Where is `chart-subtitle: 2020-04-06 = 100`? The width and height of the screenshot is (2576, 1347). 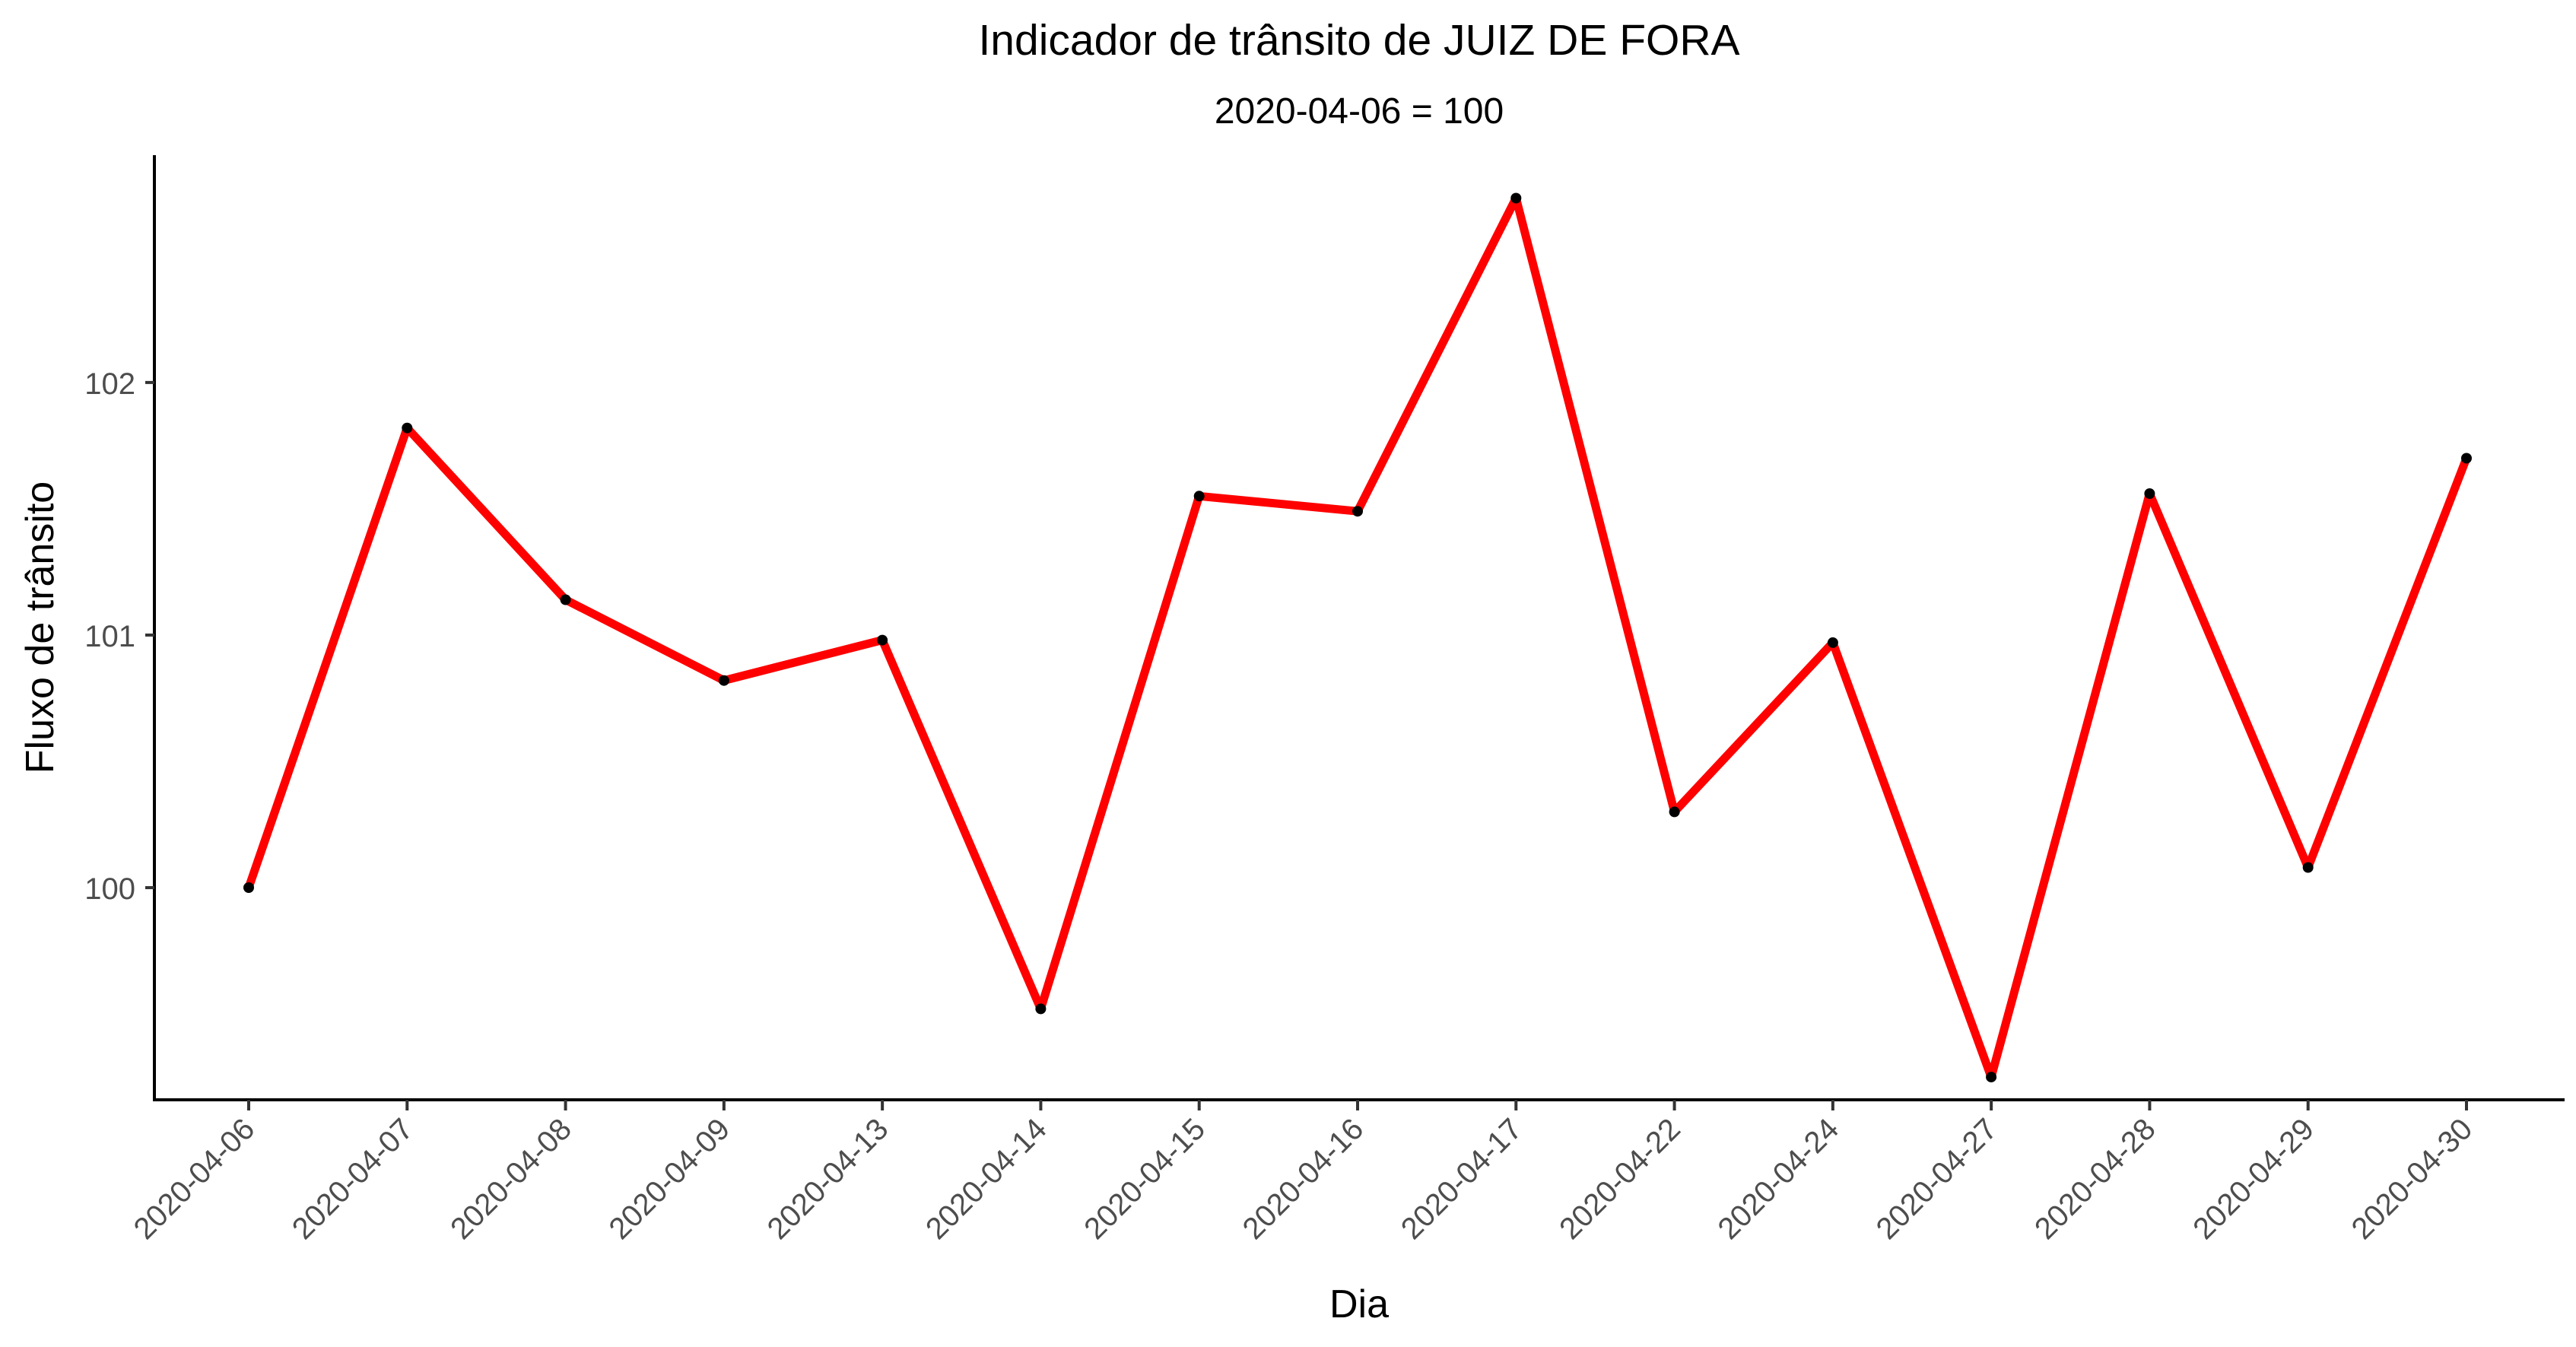 chart-subtitle: 2020-04-06 = 100 is located at coordinates (1359, 111).